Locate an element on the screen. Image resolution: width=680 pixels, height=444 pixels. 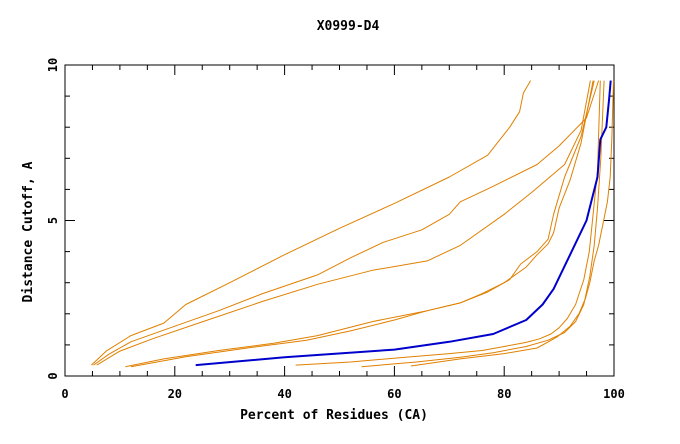
x-tick-label: 100 is located at coordinates (614, 394).